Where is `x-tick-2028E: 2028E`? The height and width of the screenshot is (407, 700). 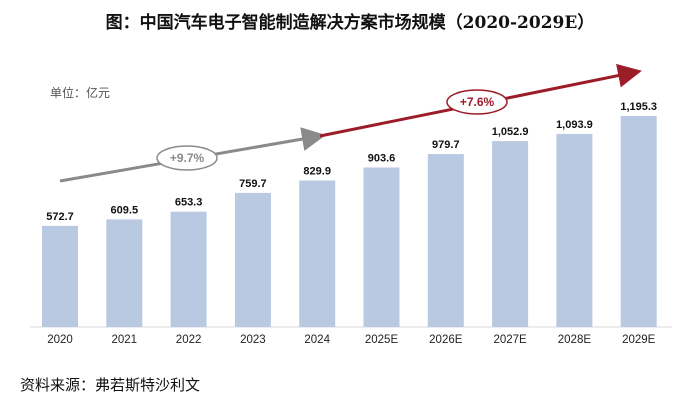 x-tick-2028E: 2028E is located at coordinates (575, 340).